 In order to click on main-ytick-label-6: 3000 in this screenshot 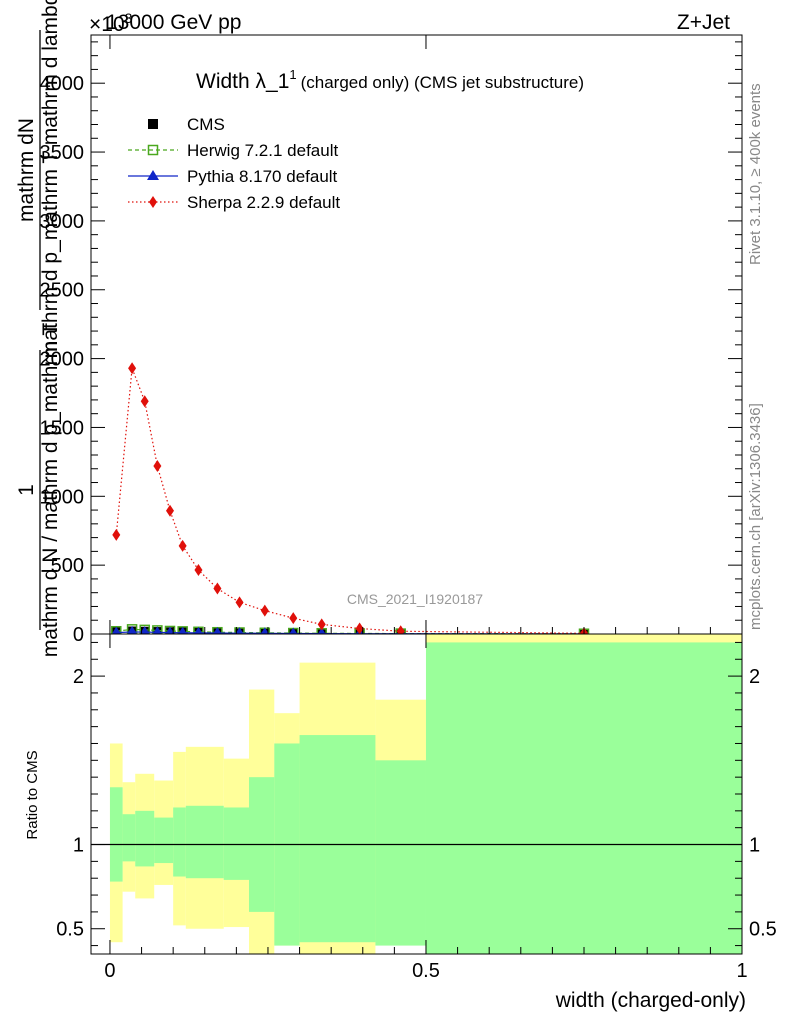, I will do `click(62, 222)`.